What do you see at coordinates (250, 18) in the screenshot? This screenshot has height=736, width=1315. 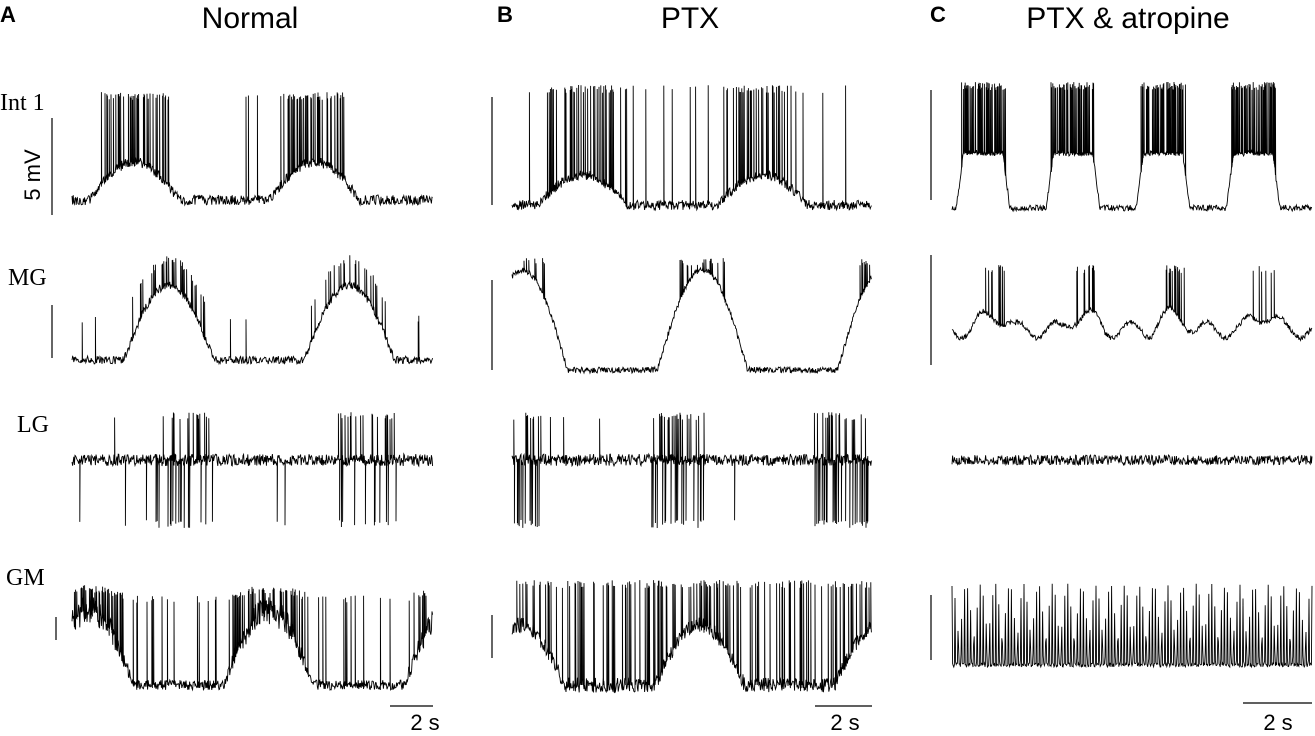 I see `panel-title: Normal` at bounding box center [250, 18].